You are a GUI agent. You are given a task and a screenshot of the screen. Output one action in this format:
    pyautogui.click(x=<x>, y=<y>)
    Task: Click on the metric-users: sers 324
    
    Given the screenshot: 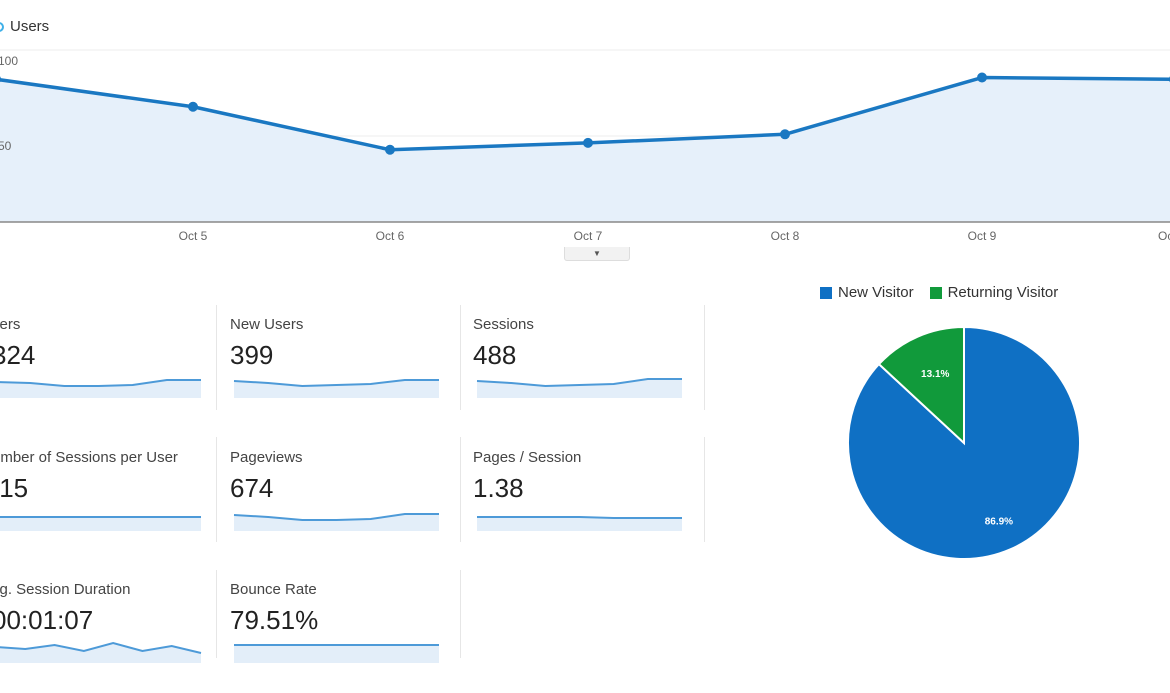 What is the action you would take?
    pyautogui.click(x=103, y=368)
    